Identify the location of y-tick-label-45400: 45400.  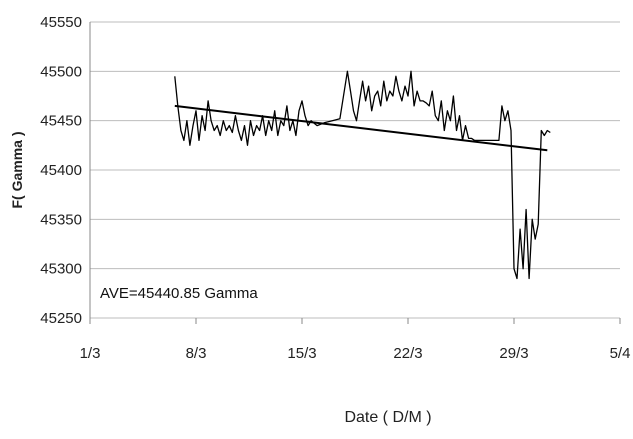
(61, 170).